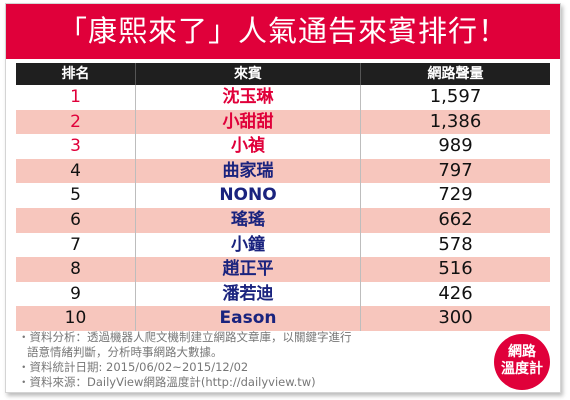 The image size is (570, 400). What do you see at coordinates (76, 97) in the screenshot?
I see `rank-cell: 1` at bounding box center [76, 97].